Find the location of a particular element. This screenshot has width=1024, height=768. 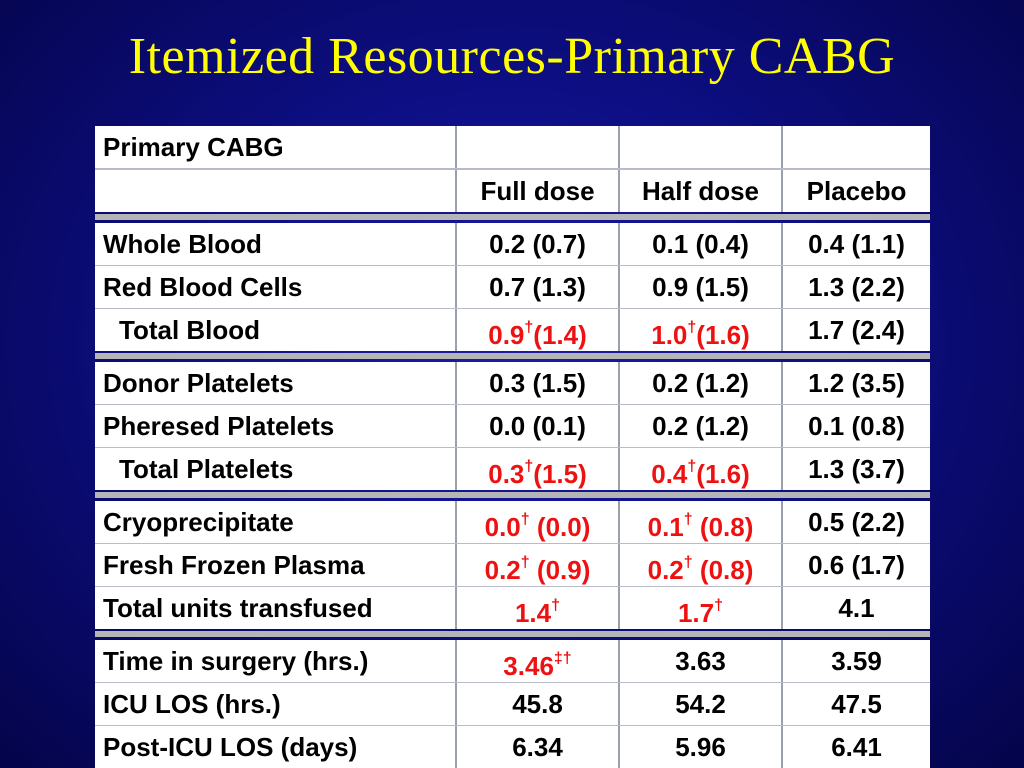

value-cell: 3.46‡† is located at coordinates (538, 661).